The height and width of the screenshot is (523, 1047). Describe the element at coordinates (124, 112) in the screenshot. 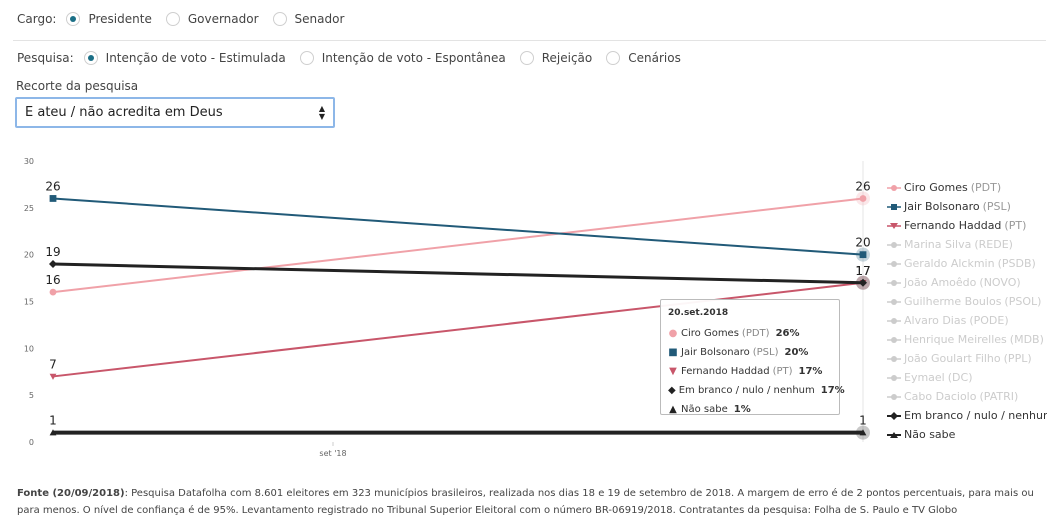

I see `recorte-select-value: E ateu / não acredita em Deus` at that location.